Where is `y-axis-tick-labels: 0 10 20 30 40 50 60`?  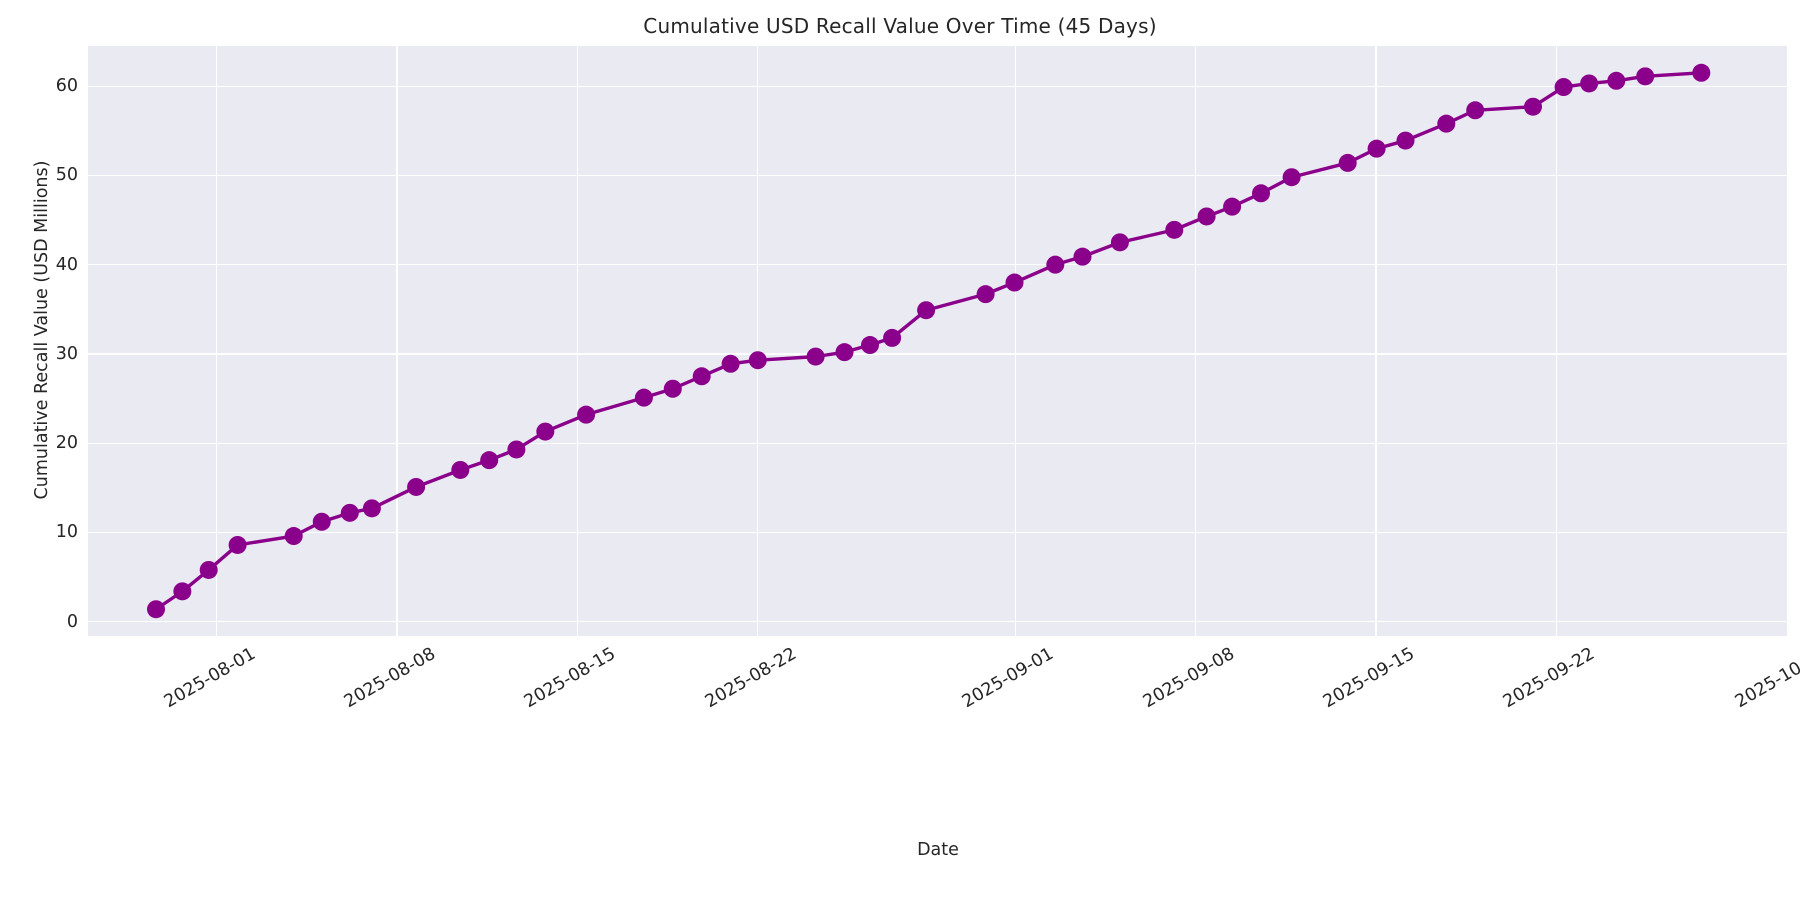 y-axis-tick-labels: 0 10 20 30 40 50 60 is located at coordinates (39, 341).